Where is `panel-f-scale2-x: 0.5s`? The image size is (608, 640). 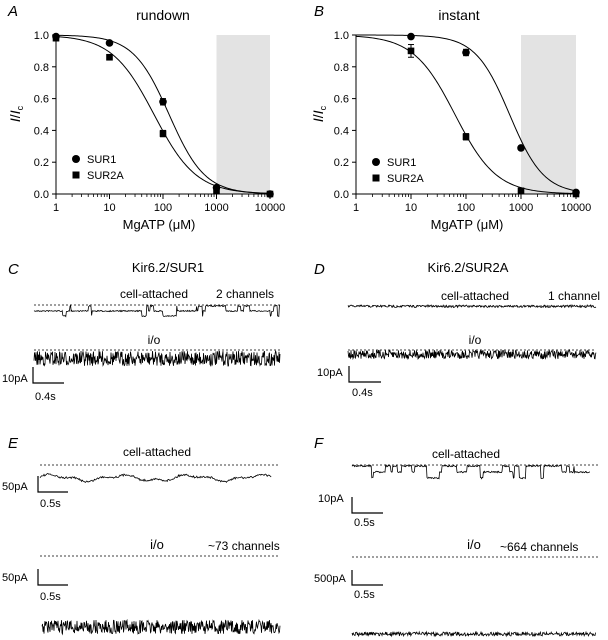 panel-f-scale2-x: 0.5s is located at coordinates (364, 595).